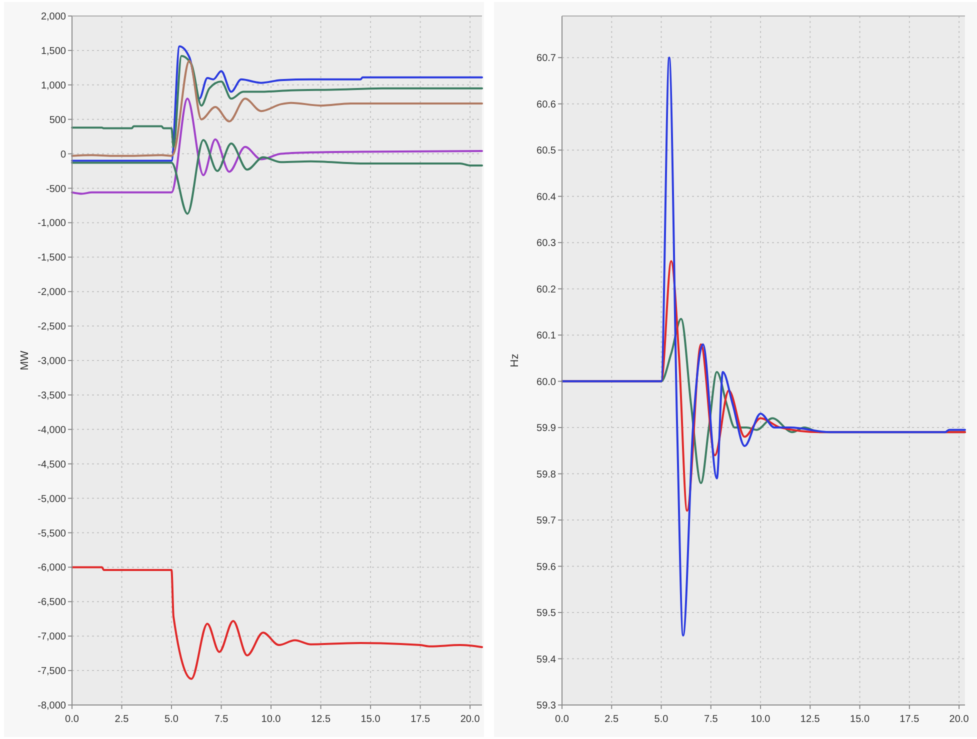 The image size is (977, 739). What do you see at coordinates (52, 258) in the screenshot?
I see `y-tick-label: -1,500` at bounding box center [52, 258].